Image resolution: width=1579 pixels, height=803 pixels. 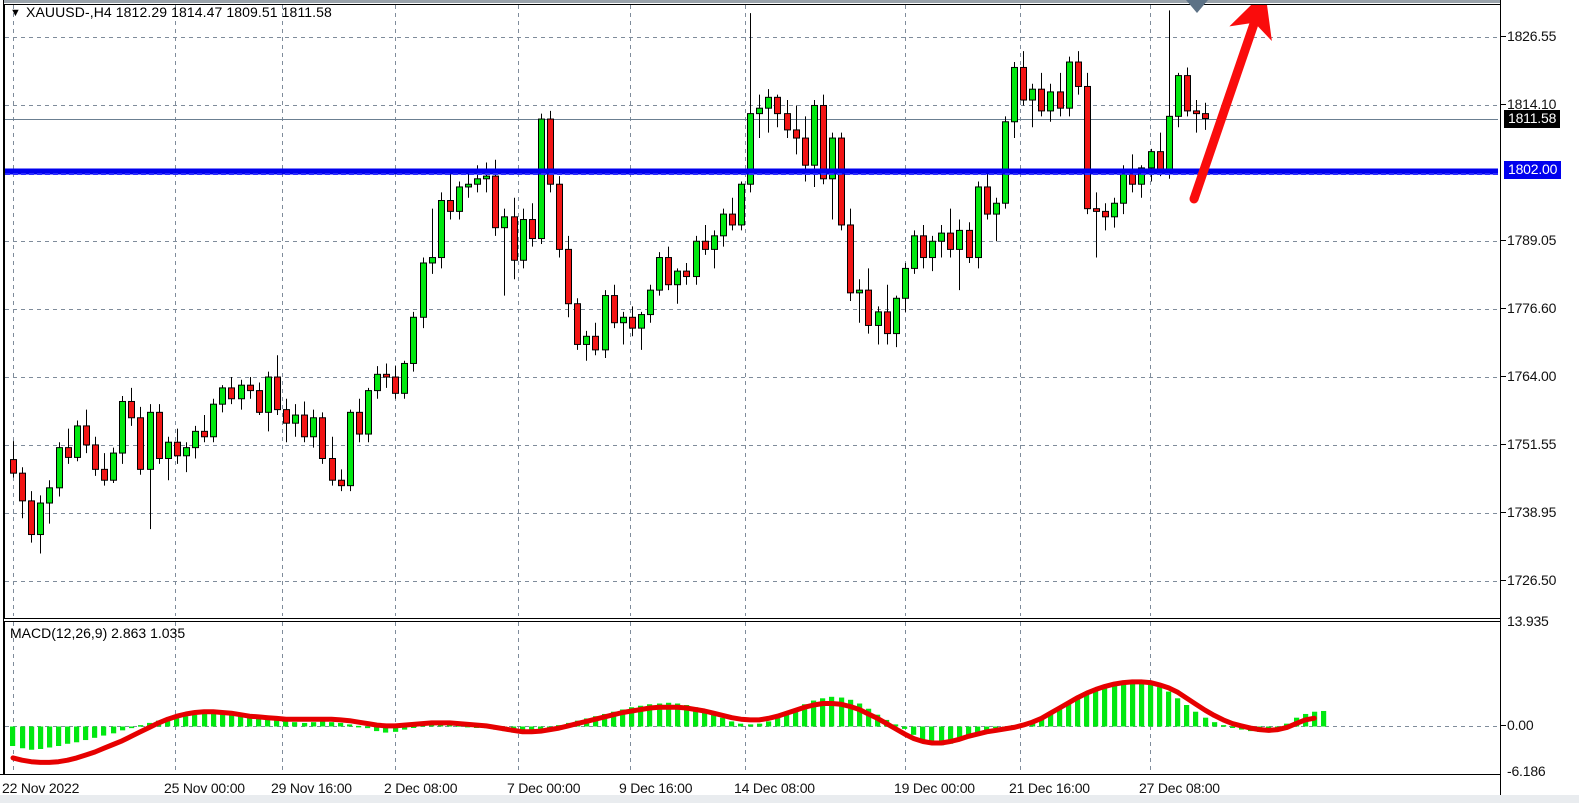 I want to click on price-tick-label: 1726.50, so click(x=1532, y=579).